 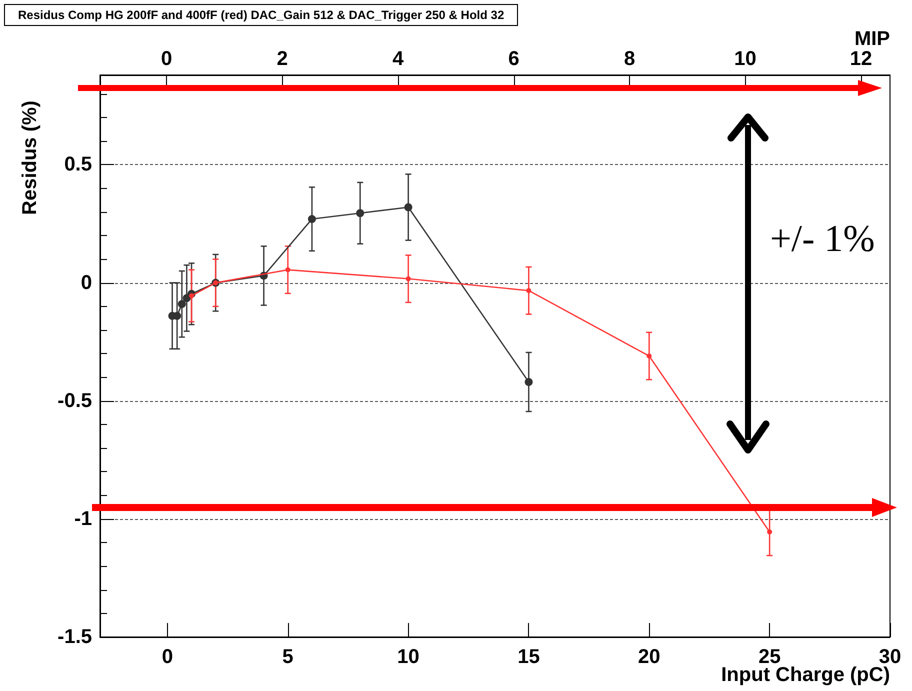 I want to click on y-tick-label: -0.5, so click(x=75, y=401).